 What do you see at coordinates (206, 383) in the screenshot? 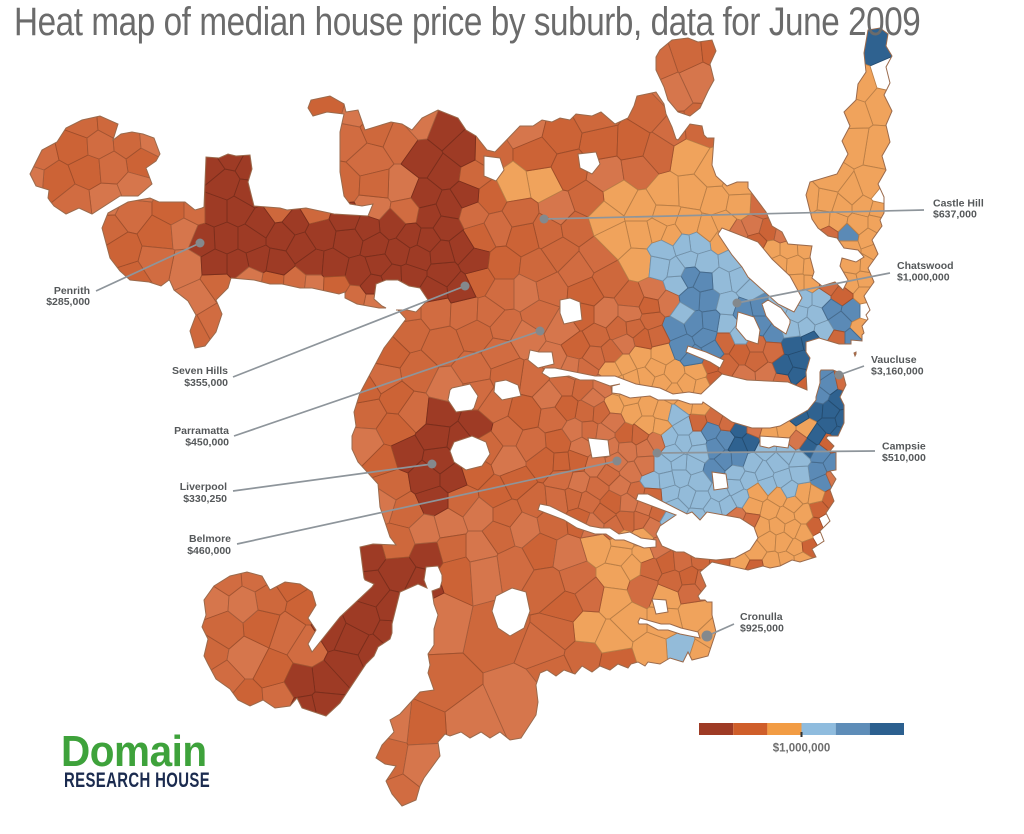
I see `svg-text: $355,000` at bounding box center [206, 383].